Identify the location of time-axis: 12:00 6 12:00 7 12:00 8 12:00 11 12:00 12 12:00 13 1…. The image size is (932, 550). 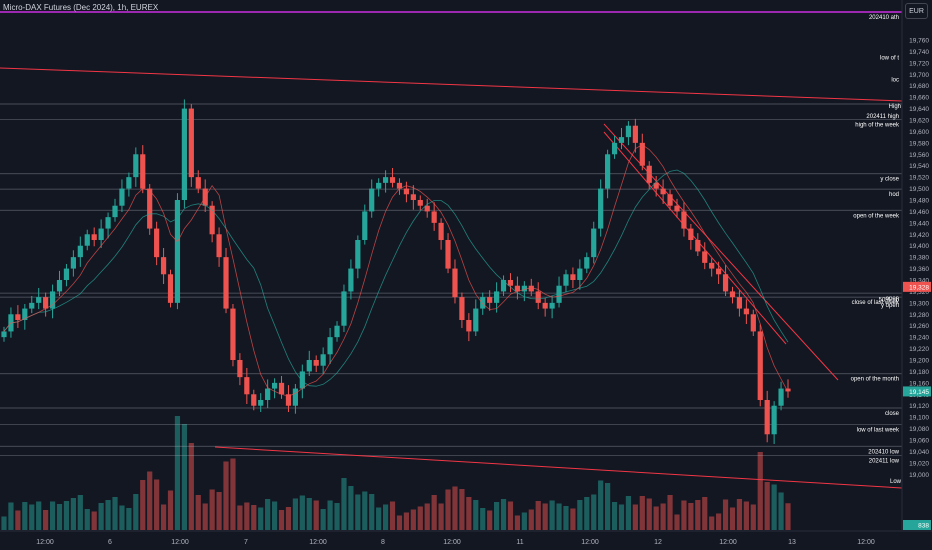
(466, 538).